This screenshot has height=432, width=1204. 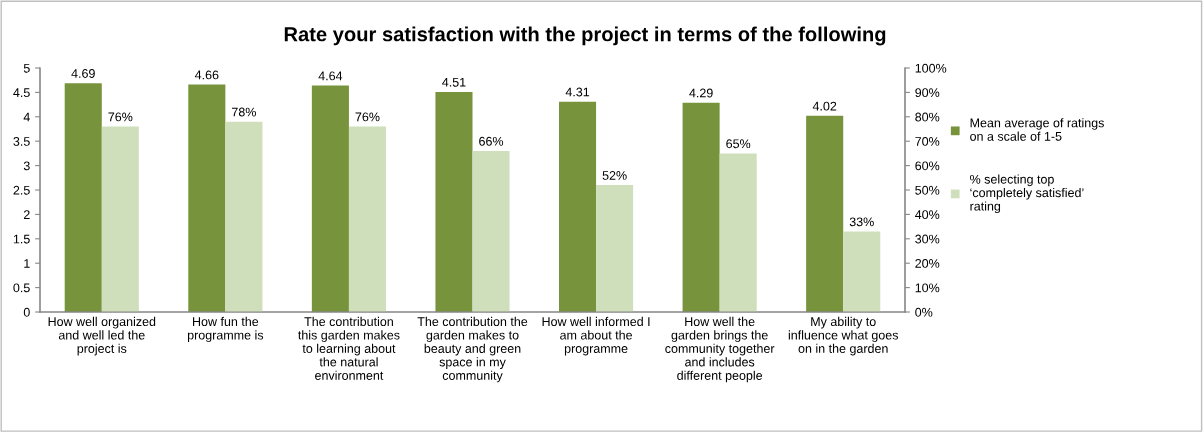 What do you see at coordinates (27, 263) in the screenshot?
I see `y-tick-label: 1` at bounding box center [27, 263].